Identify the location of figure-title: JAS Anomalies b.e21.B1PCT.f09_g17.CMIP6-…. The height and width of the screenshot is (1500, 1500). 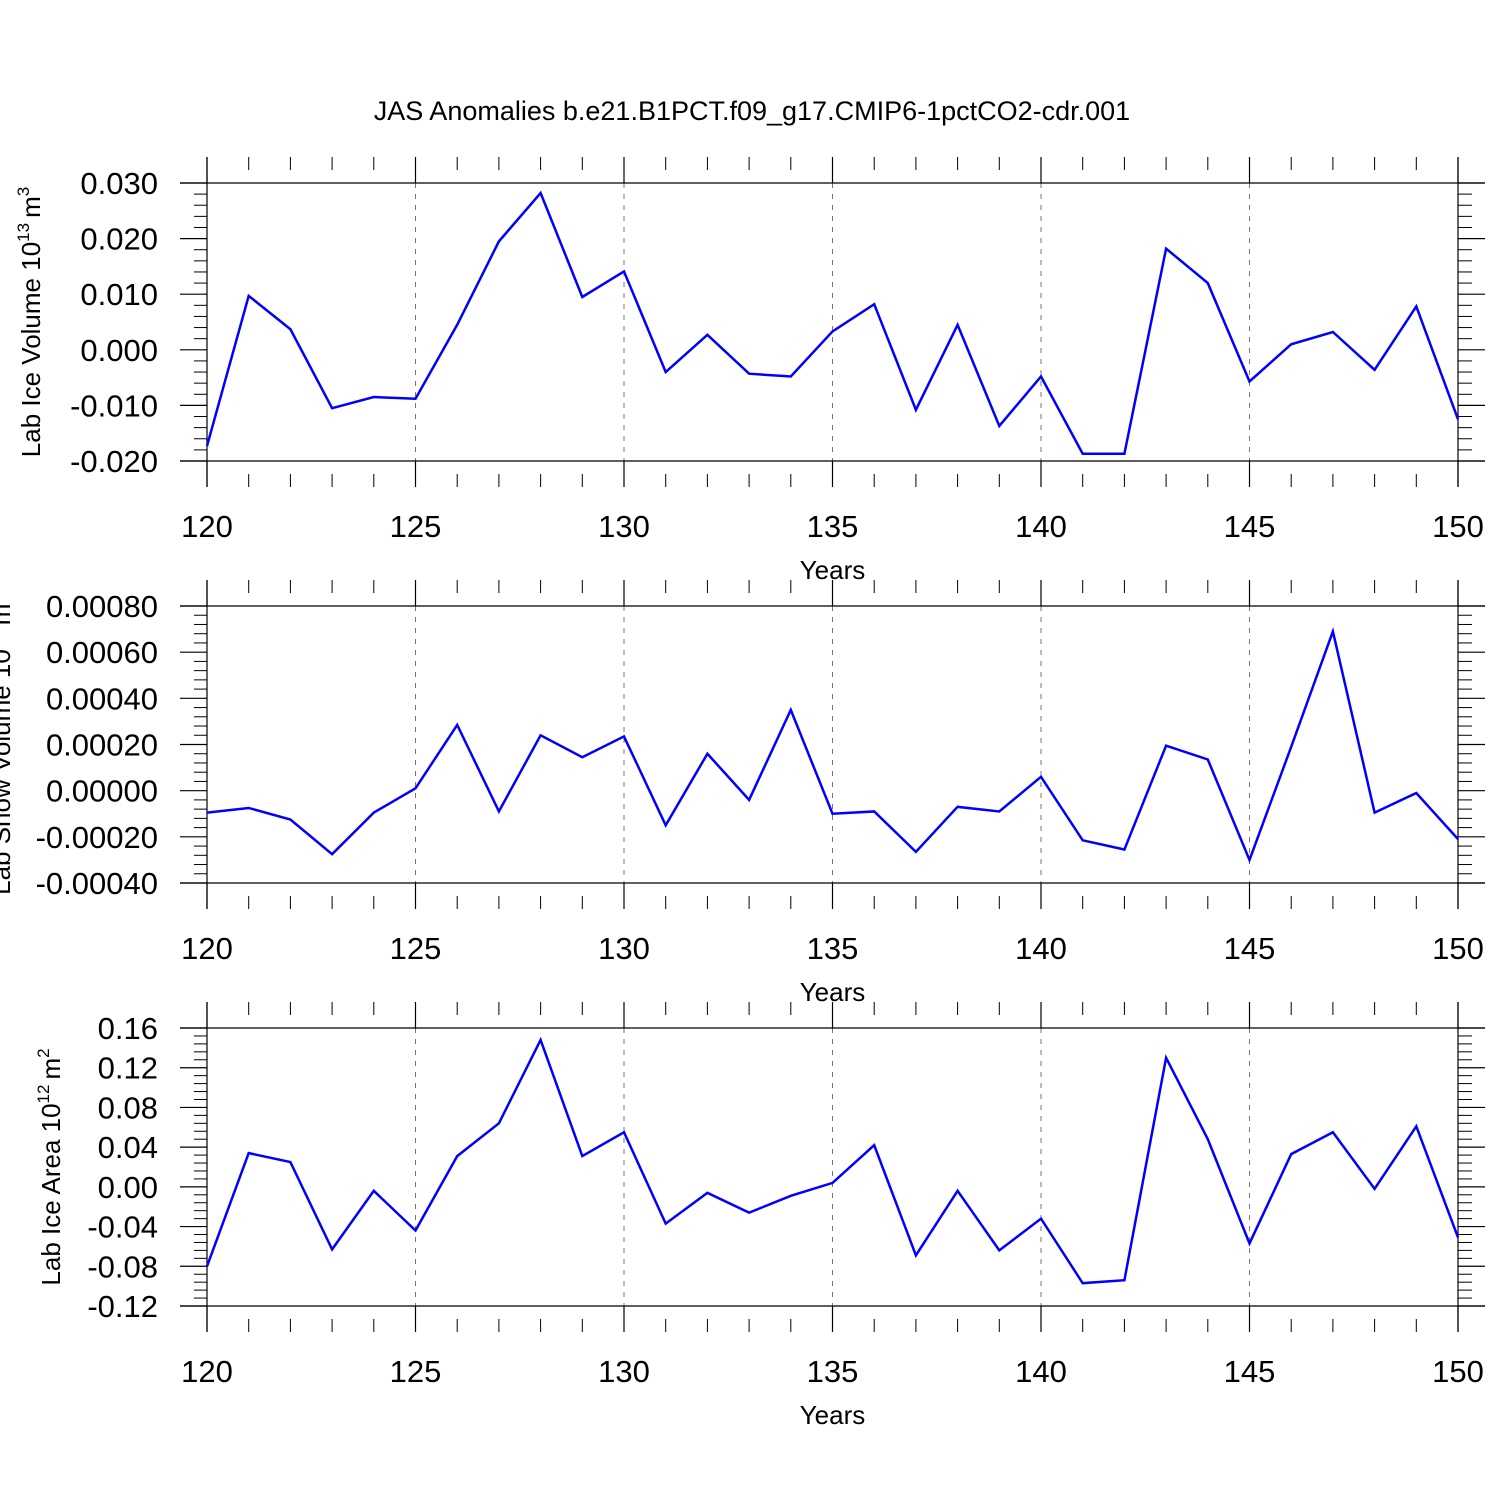
(752, 111).